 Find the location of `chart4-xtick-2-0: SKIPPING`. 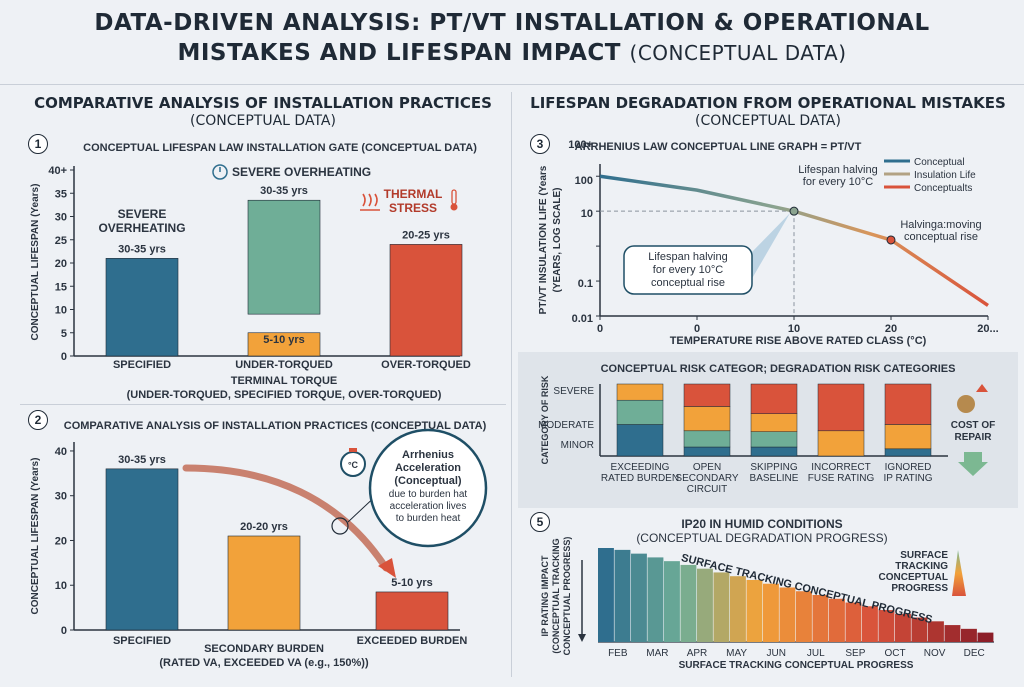

chart4-xtick-2-0: SKIPPING is located at coordinates (773, 467).